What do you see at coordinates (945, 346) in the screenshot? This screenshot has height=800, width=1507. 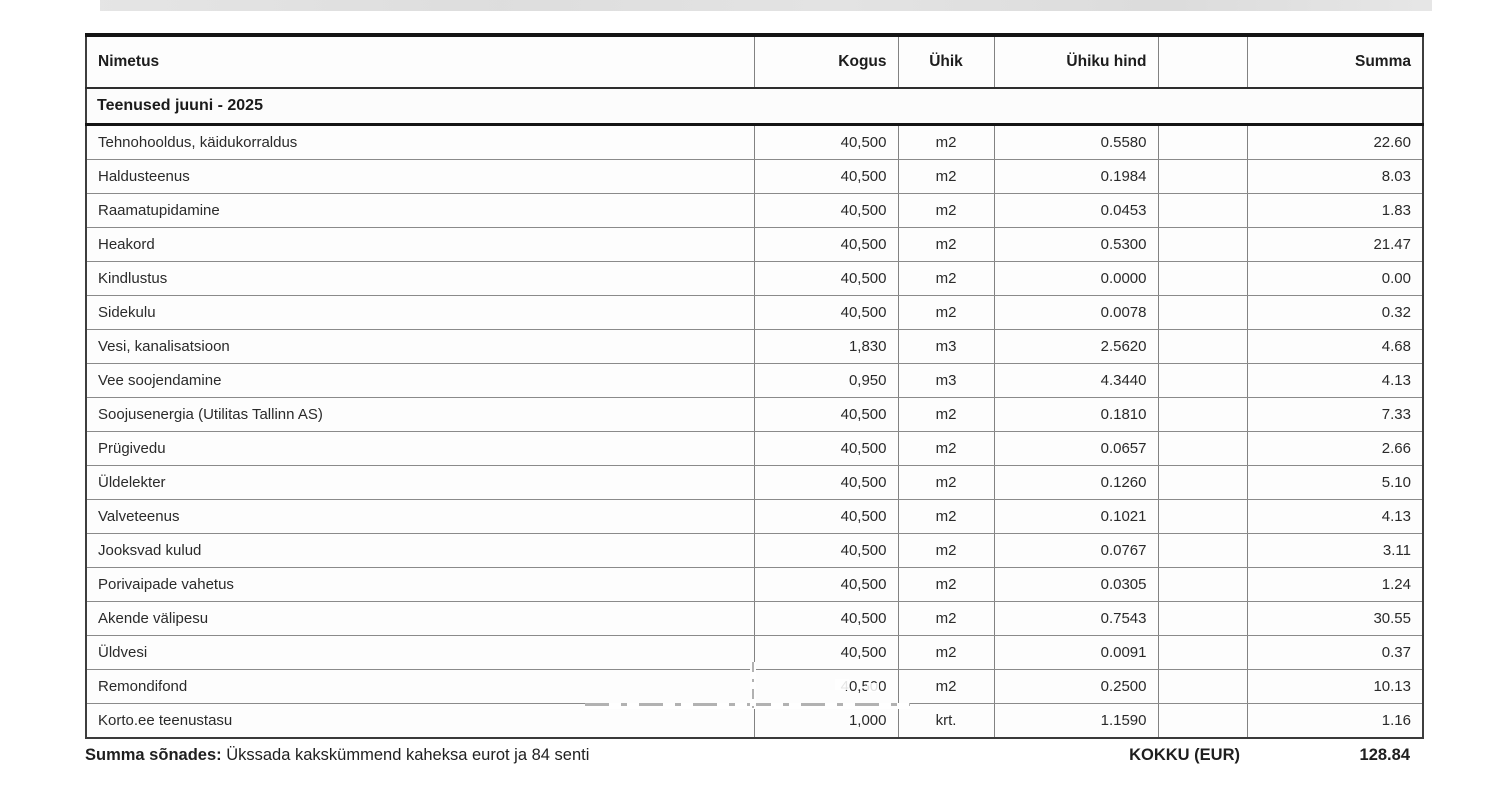 I see `row-uhik-cell: m3` at bounding box center [945, 346].